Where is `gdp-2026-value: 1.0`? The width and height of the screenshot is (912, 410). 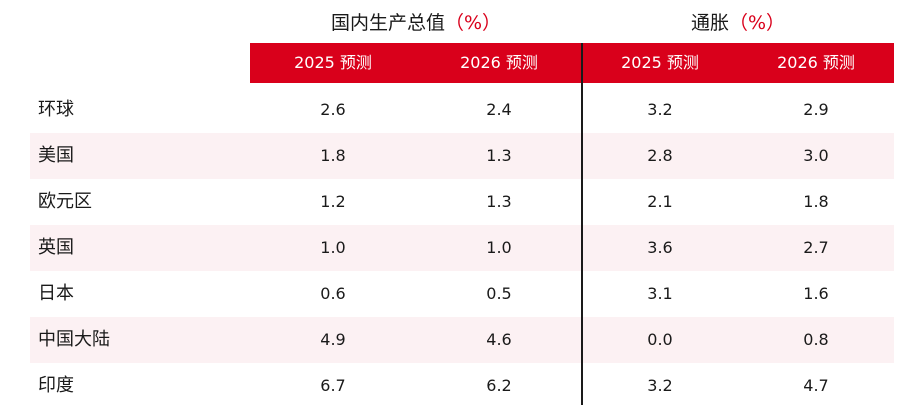
gdp-2026-value: 1.0 is located at coordinates (499, 247).